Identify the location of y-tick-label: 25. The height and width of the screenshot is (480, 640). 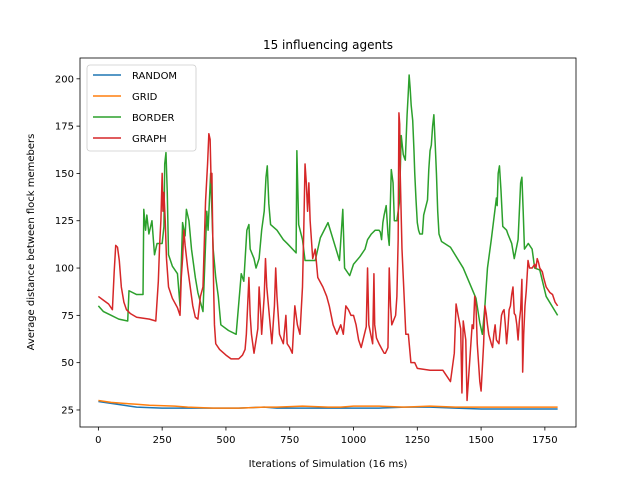
(67, 410).